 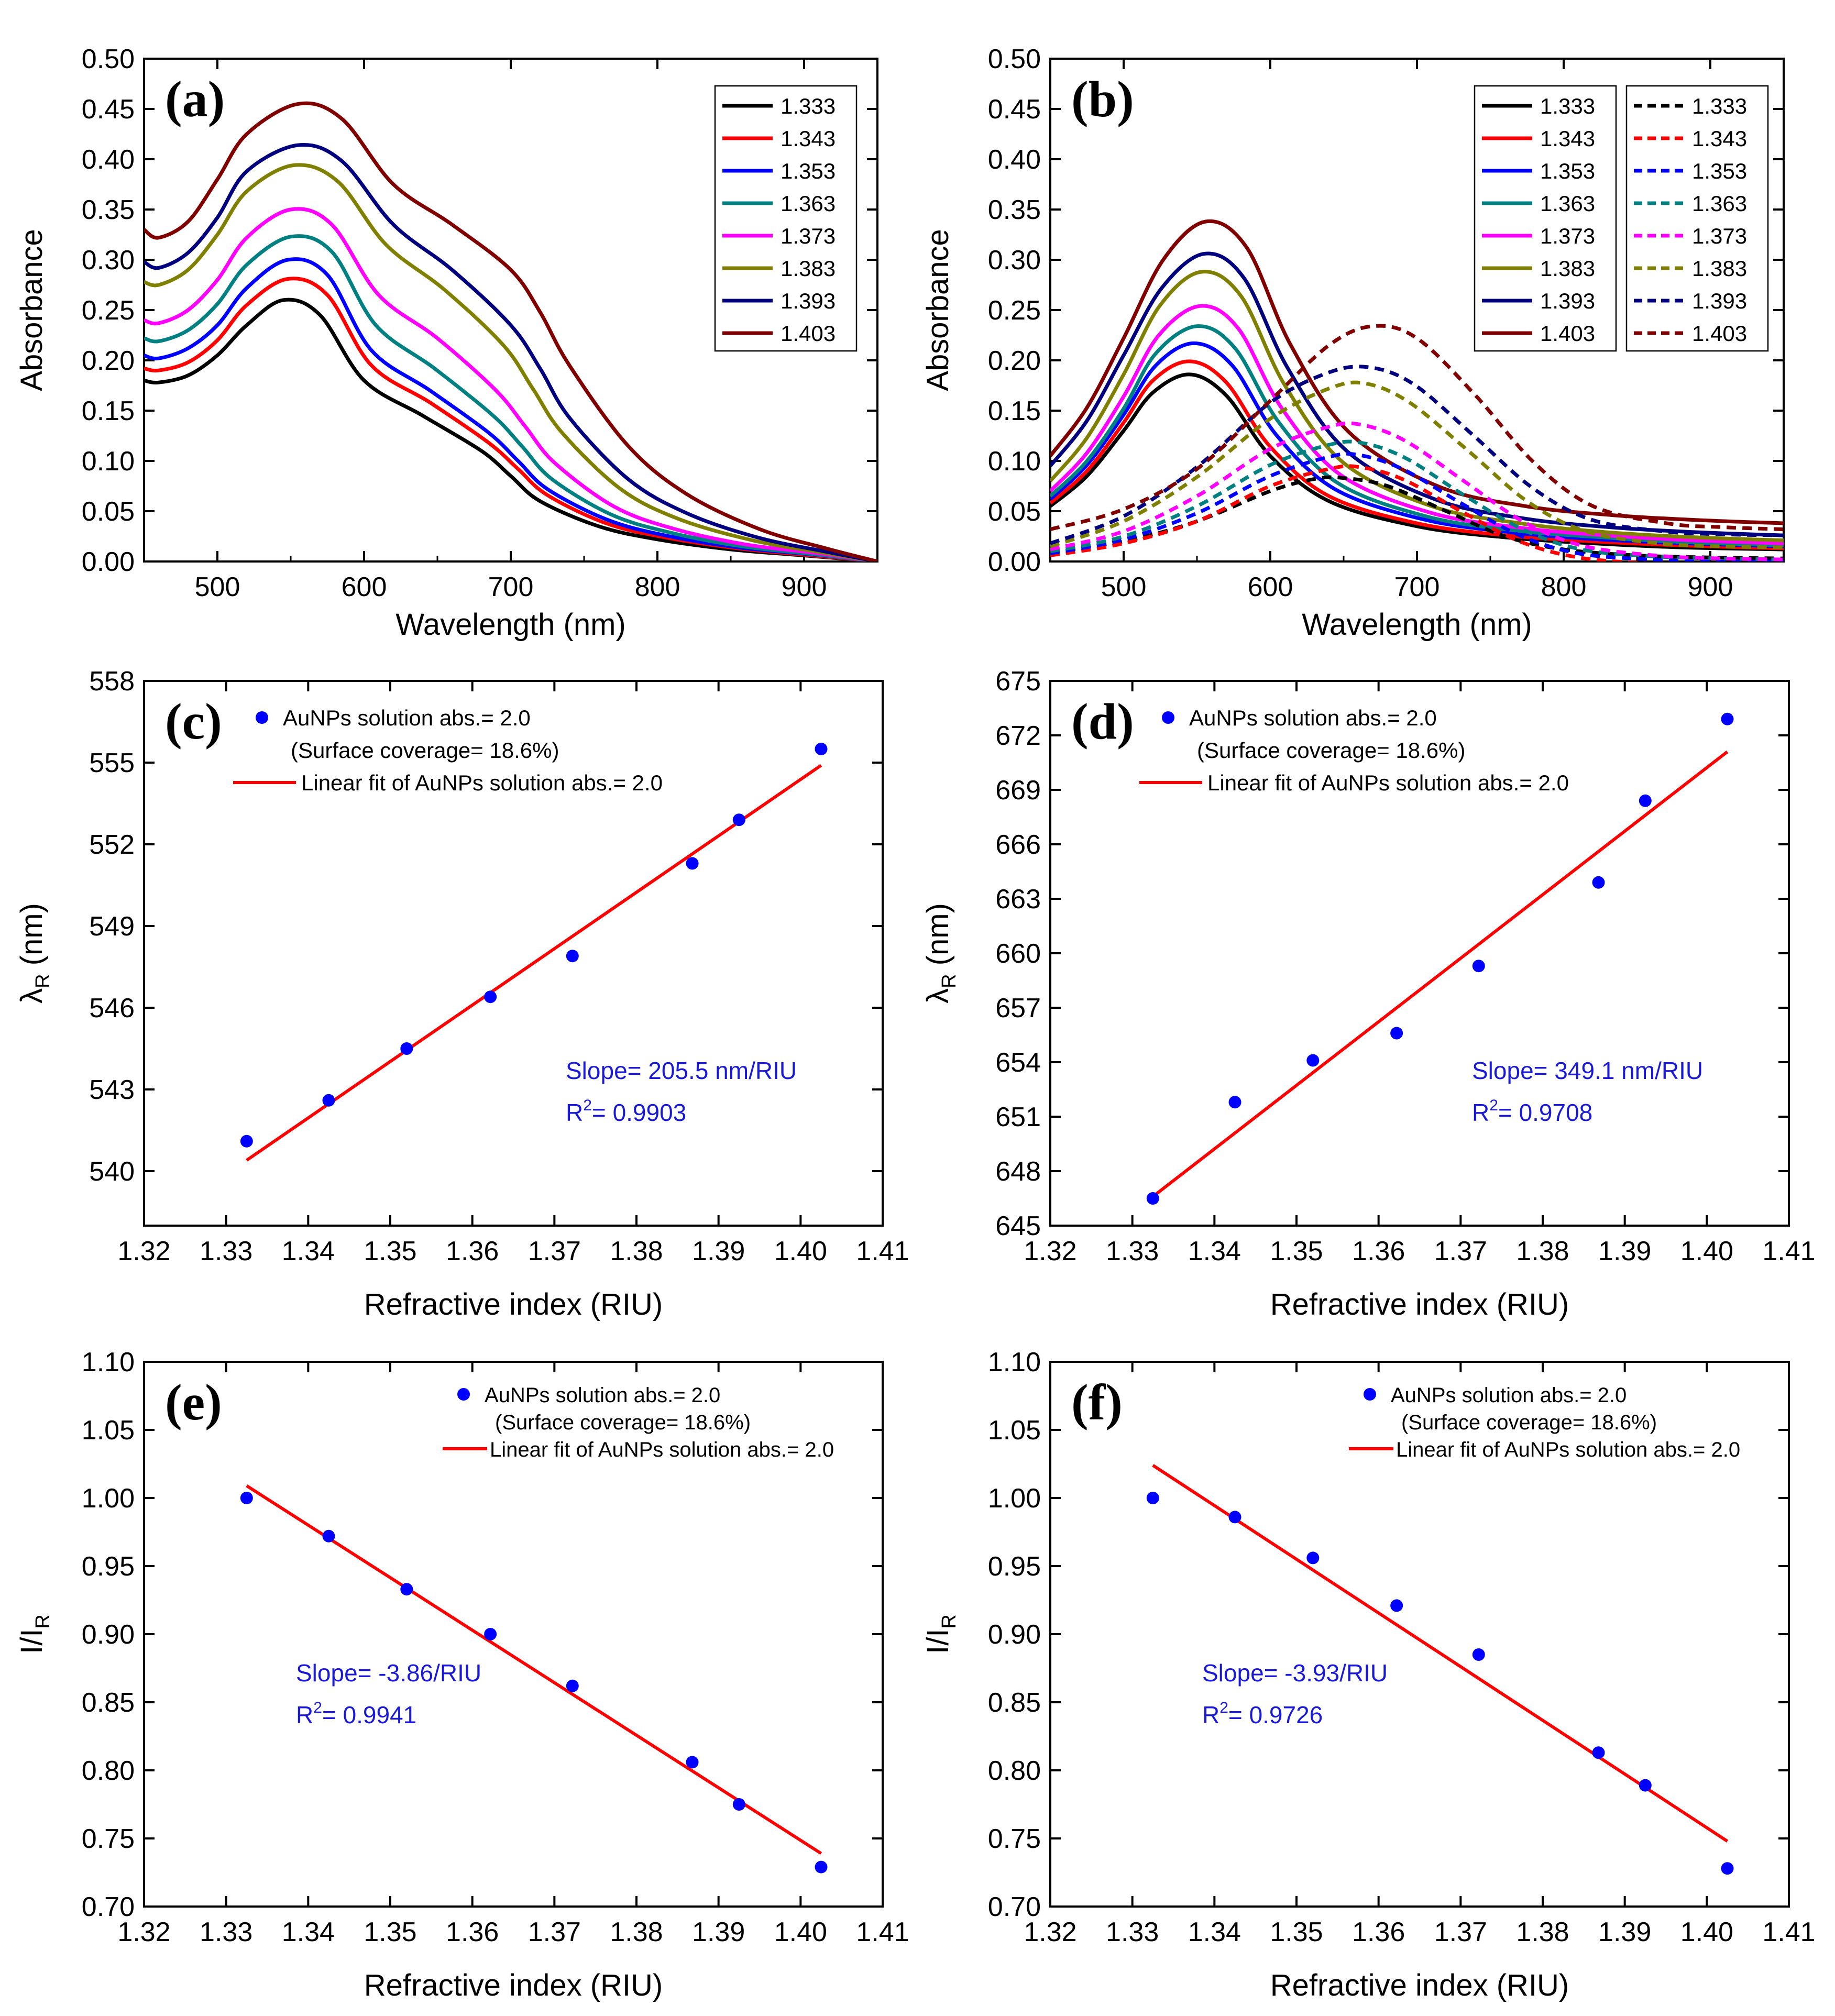 What do you see at coordinates (1378, 1932) in the screenshot?
I see `x-tick-label: 1.36` at bounding box center [1378, 1932].